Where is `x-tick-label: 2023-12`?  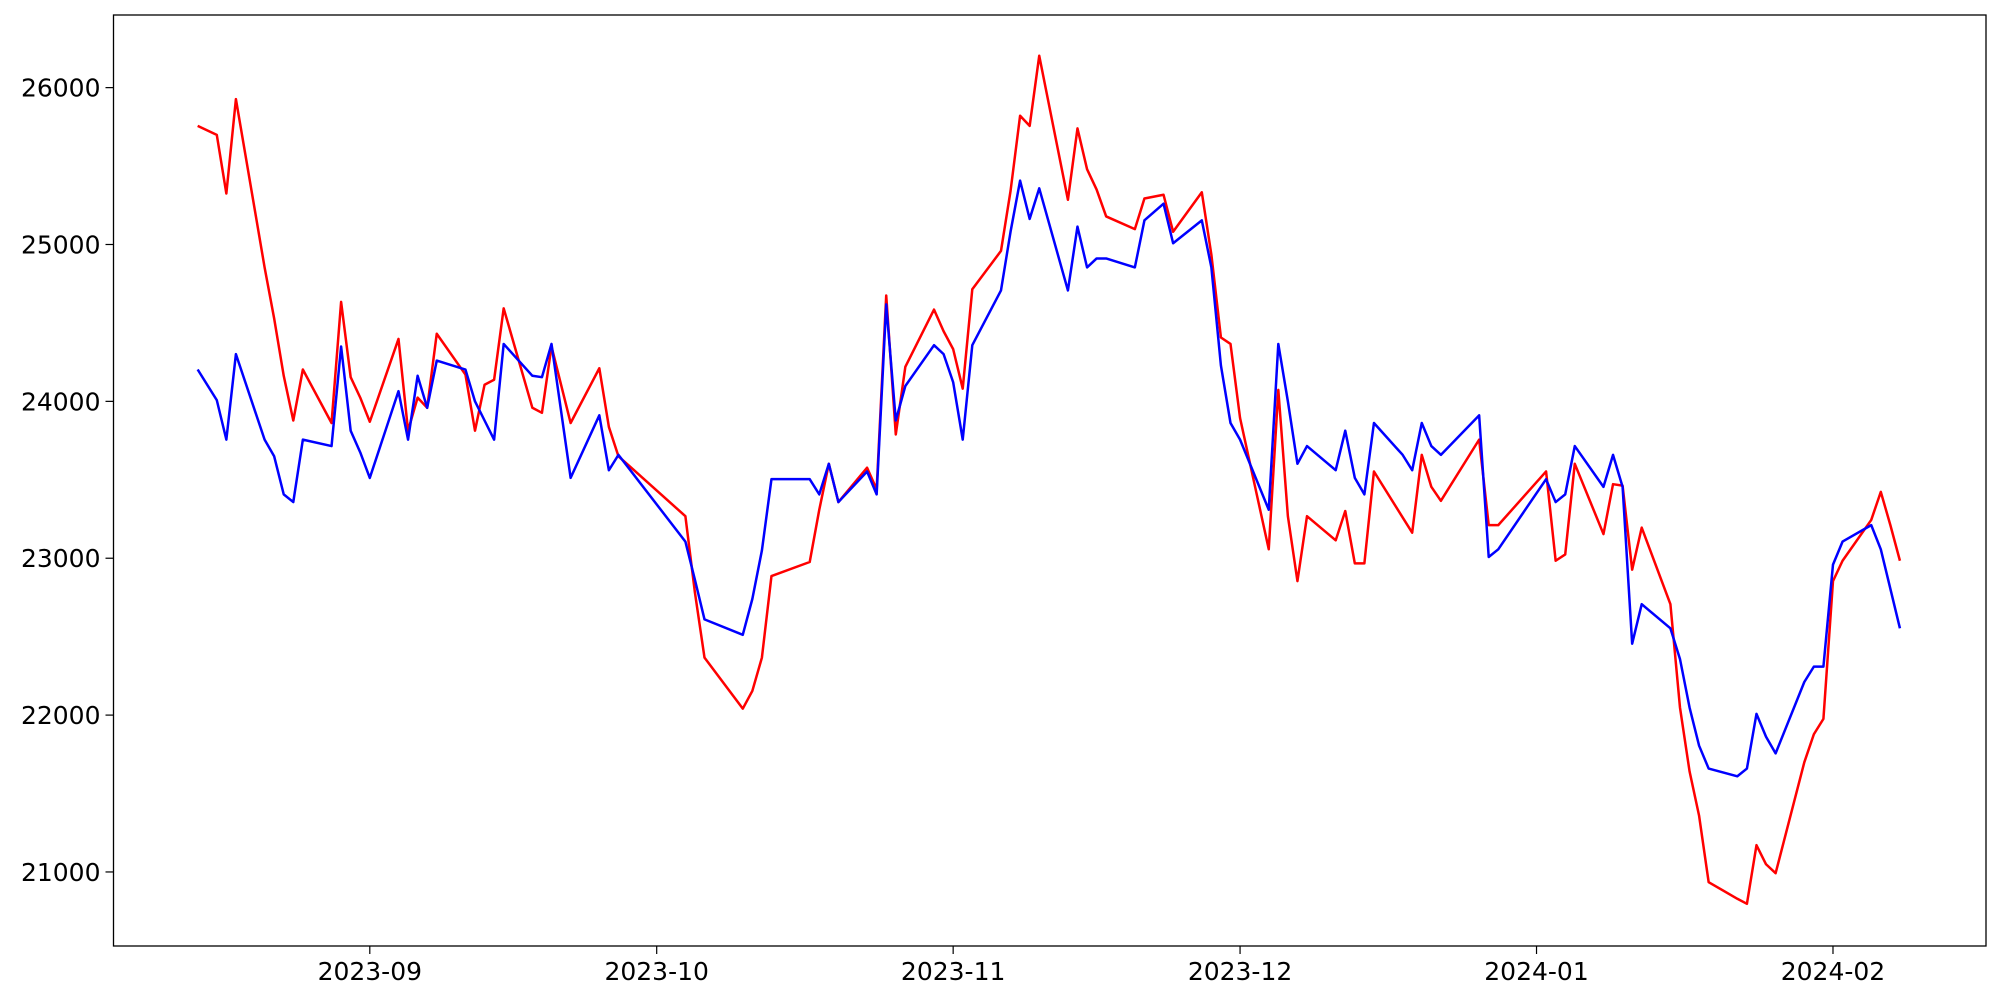 x-tick-label: 2023-12 is located at coordinates (1240, 971).